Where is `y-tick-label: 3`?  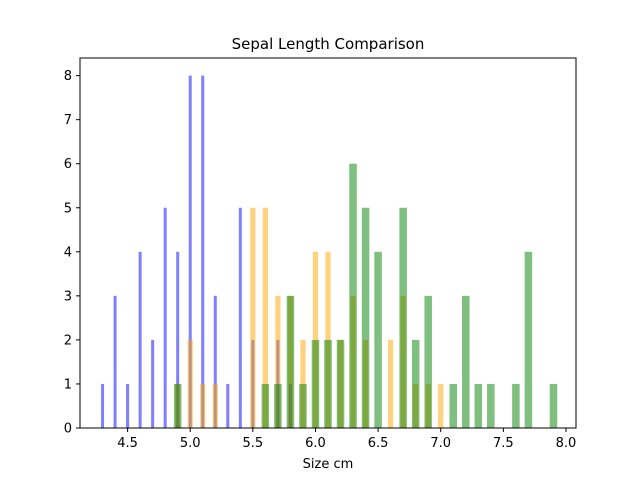
y-tick-label: 3 is located at coordinates (68, 296).